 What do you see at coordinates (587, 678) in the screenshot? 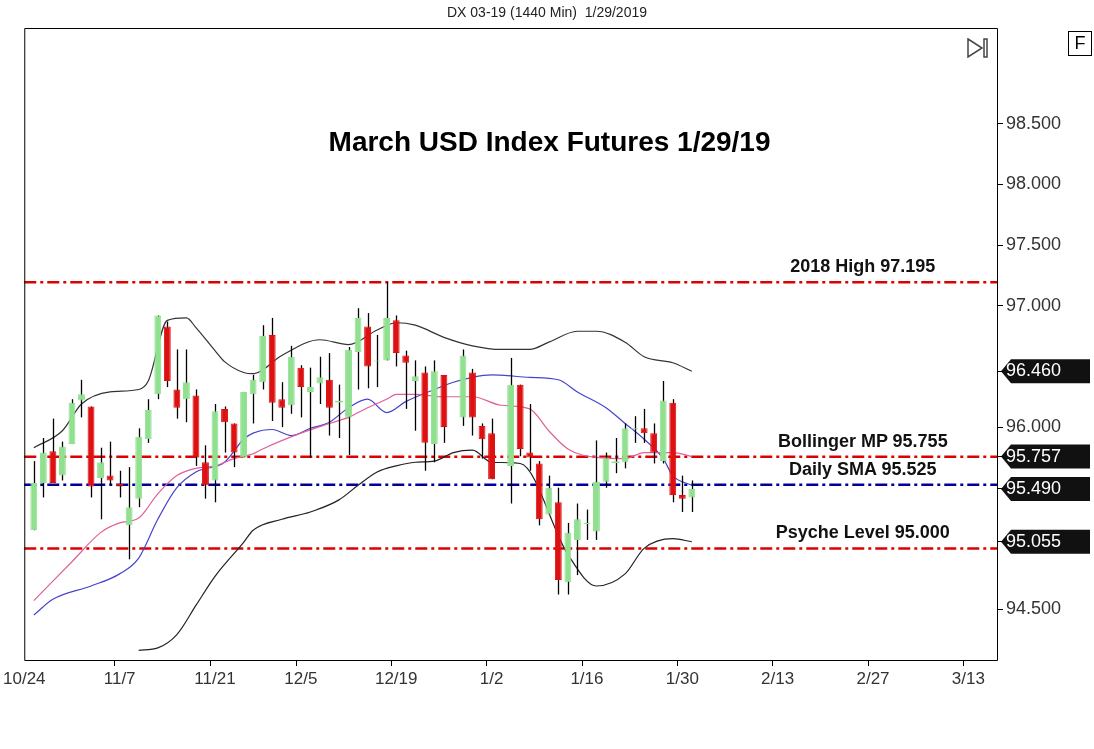
I see `x-tick-label: 1/16` at bounding box center [587, 678].